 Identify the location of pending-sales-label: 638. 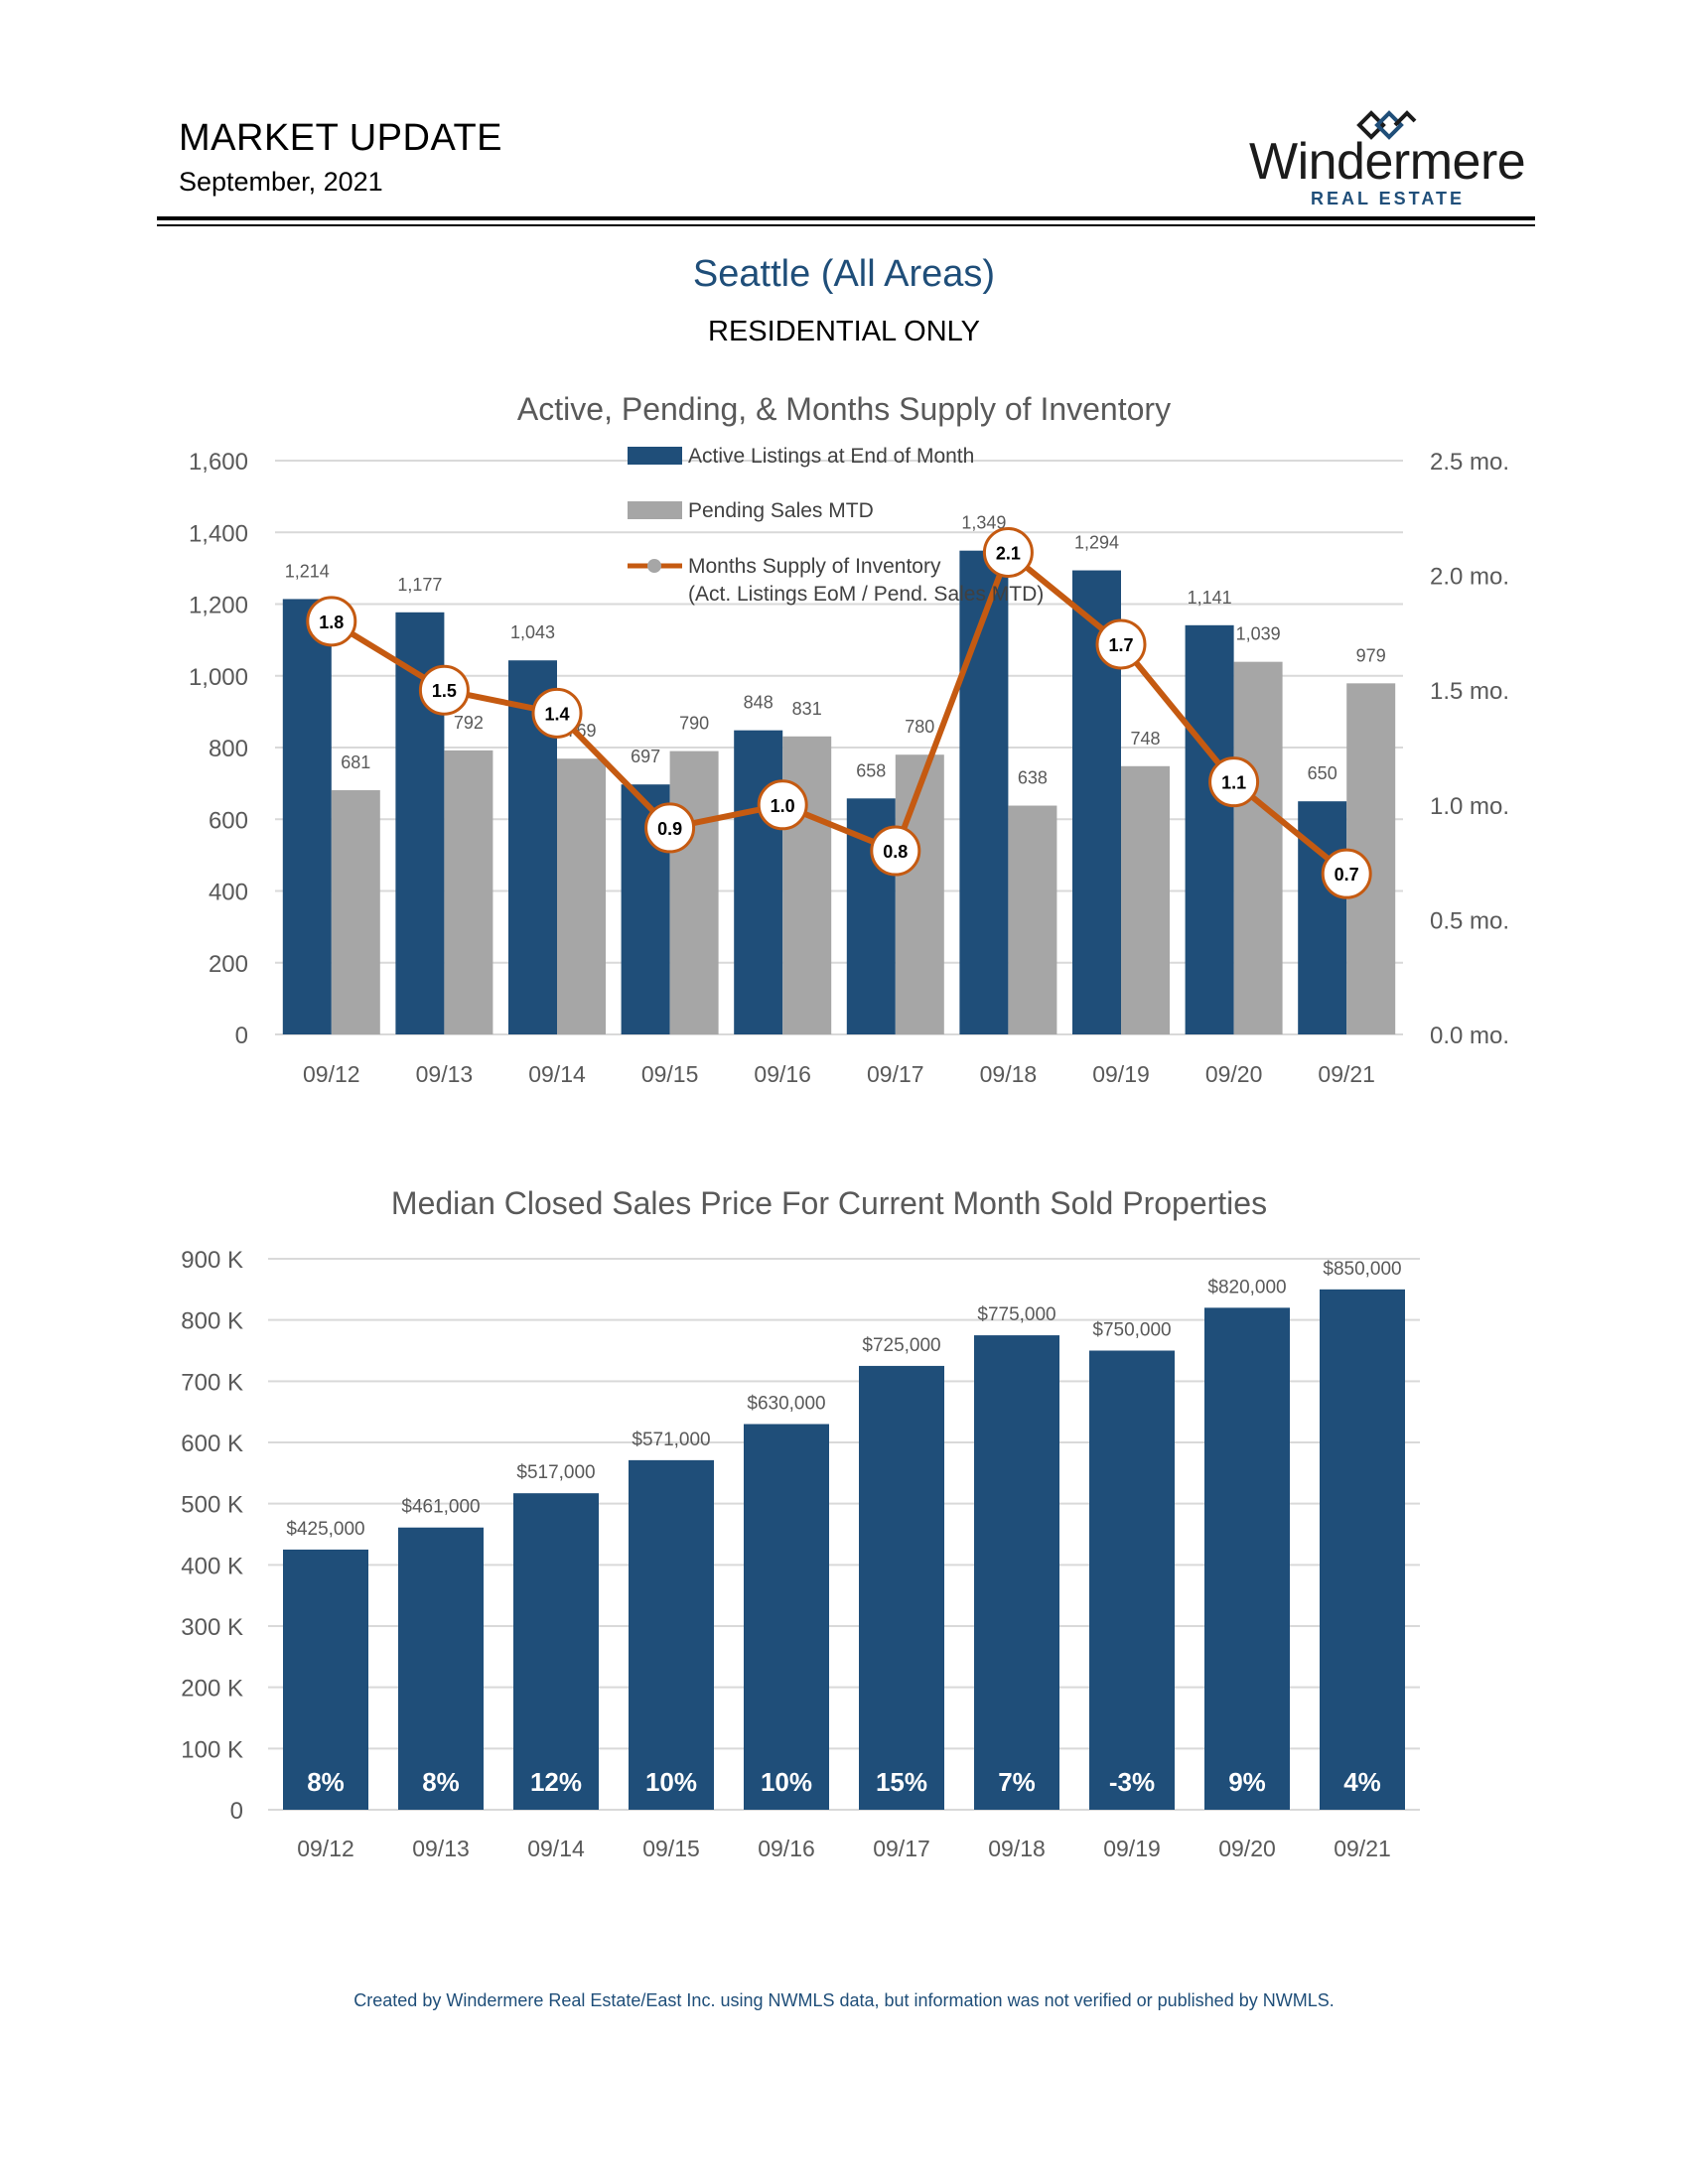
(1033, 778).